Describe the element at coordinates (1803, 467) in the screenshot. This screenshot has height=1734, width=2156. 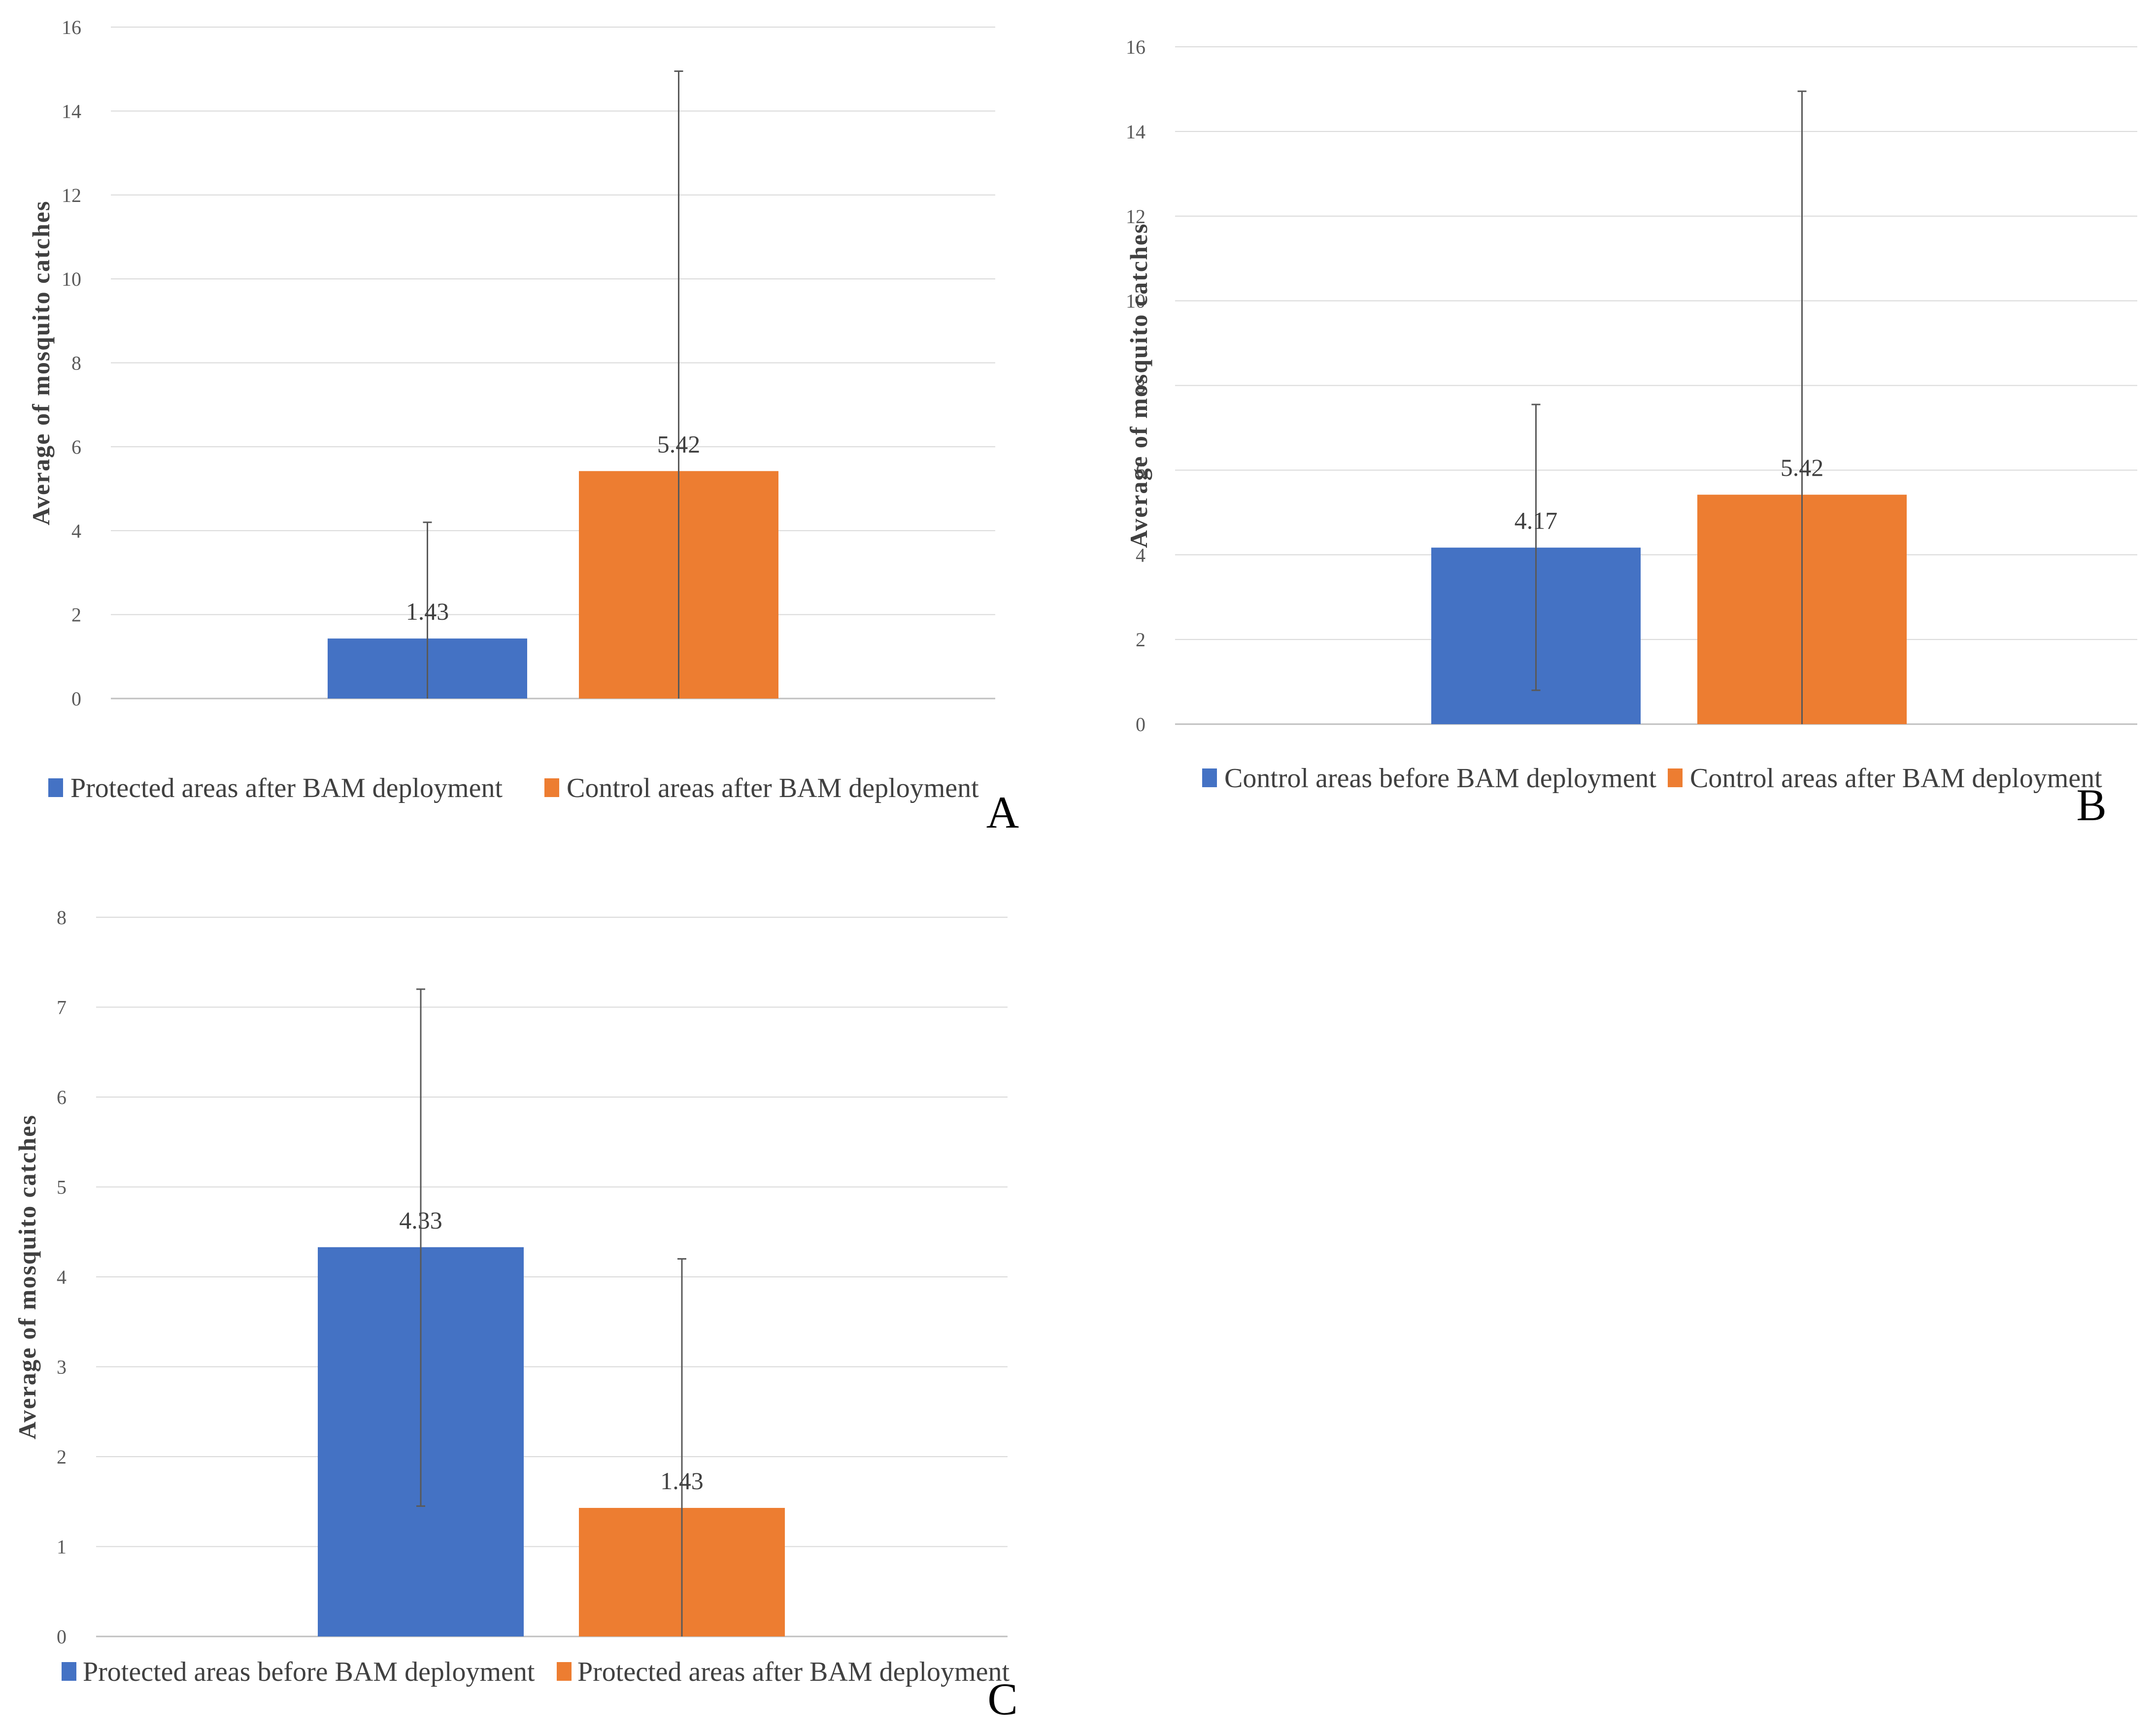
I see `panel-b-data-label-2: 5.42` at that location.